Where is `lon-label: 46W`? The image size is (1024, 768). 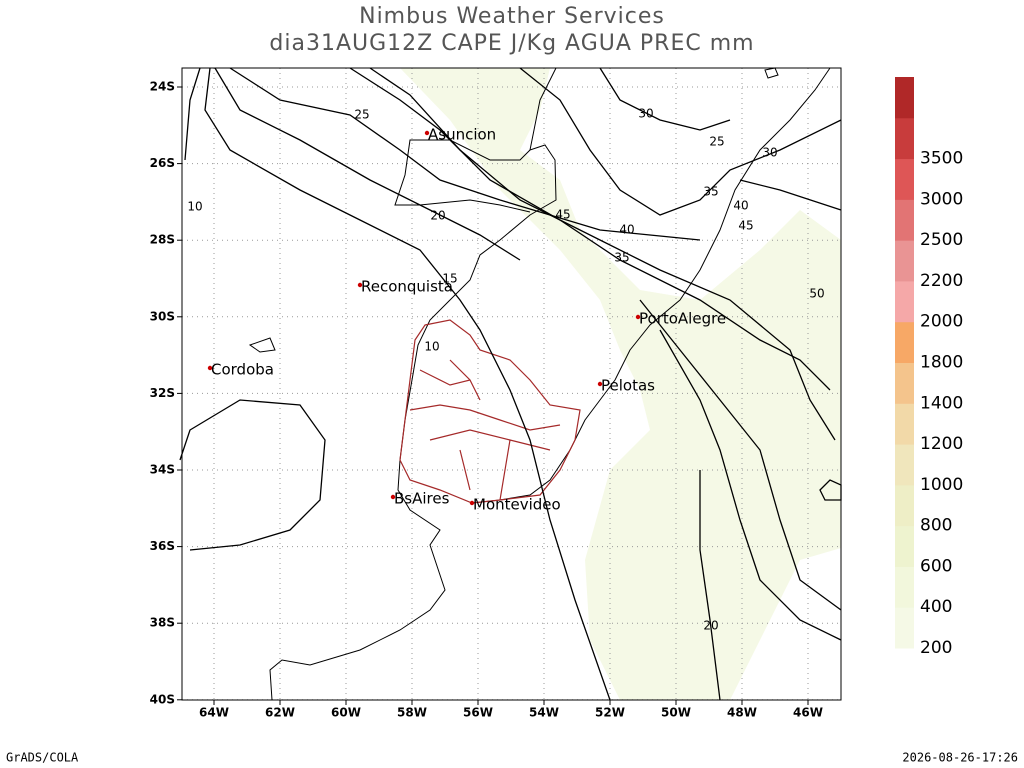 lon-label: 46W is located at coordinates (808, 713).